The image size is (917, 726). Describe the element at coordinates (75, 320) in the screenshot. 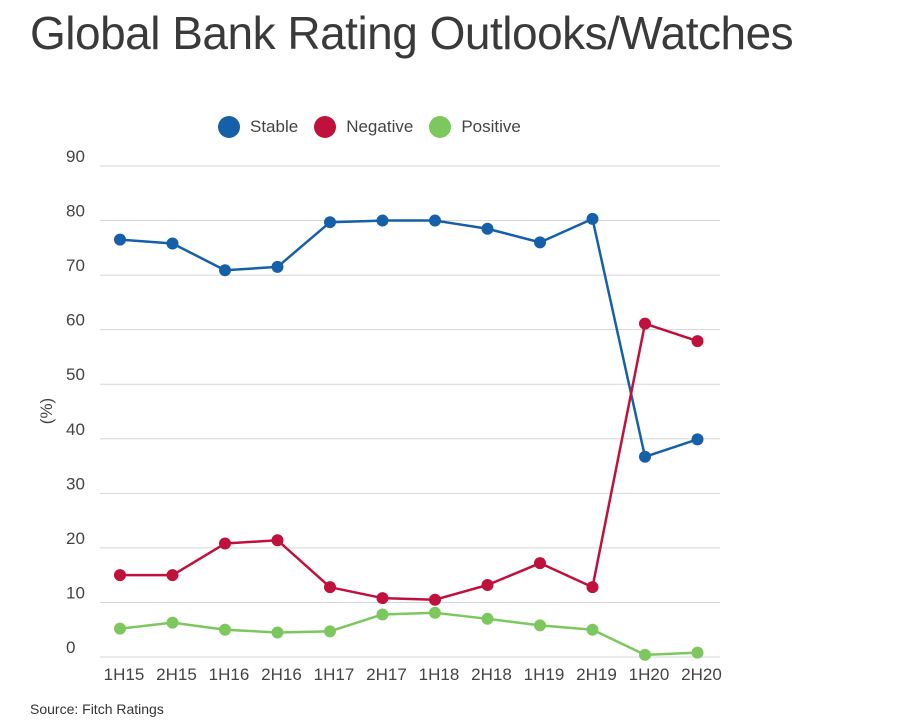

I see `y-tick-label: 60` at that location.